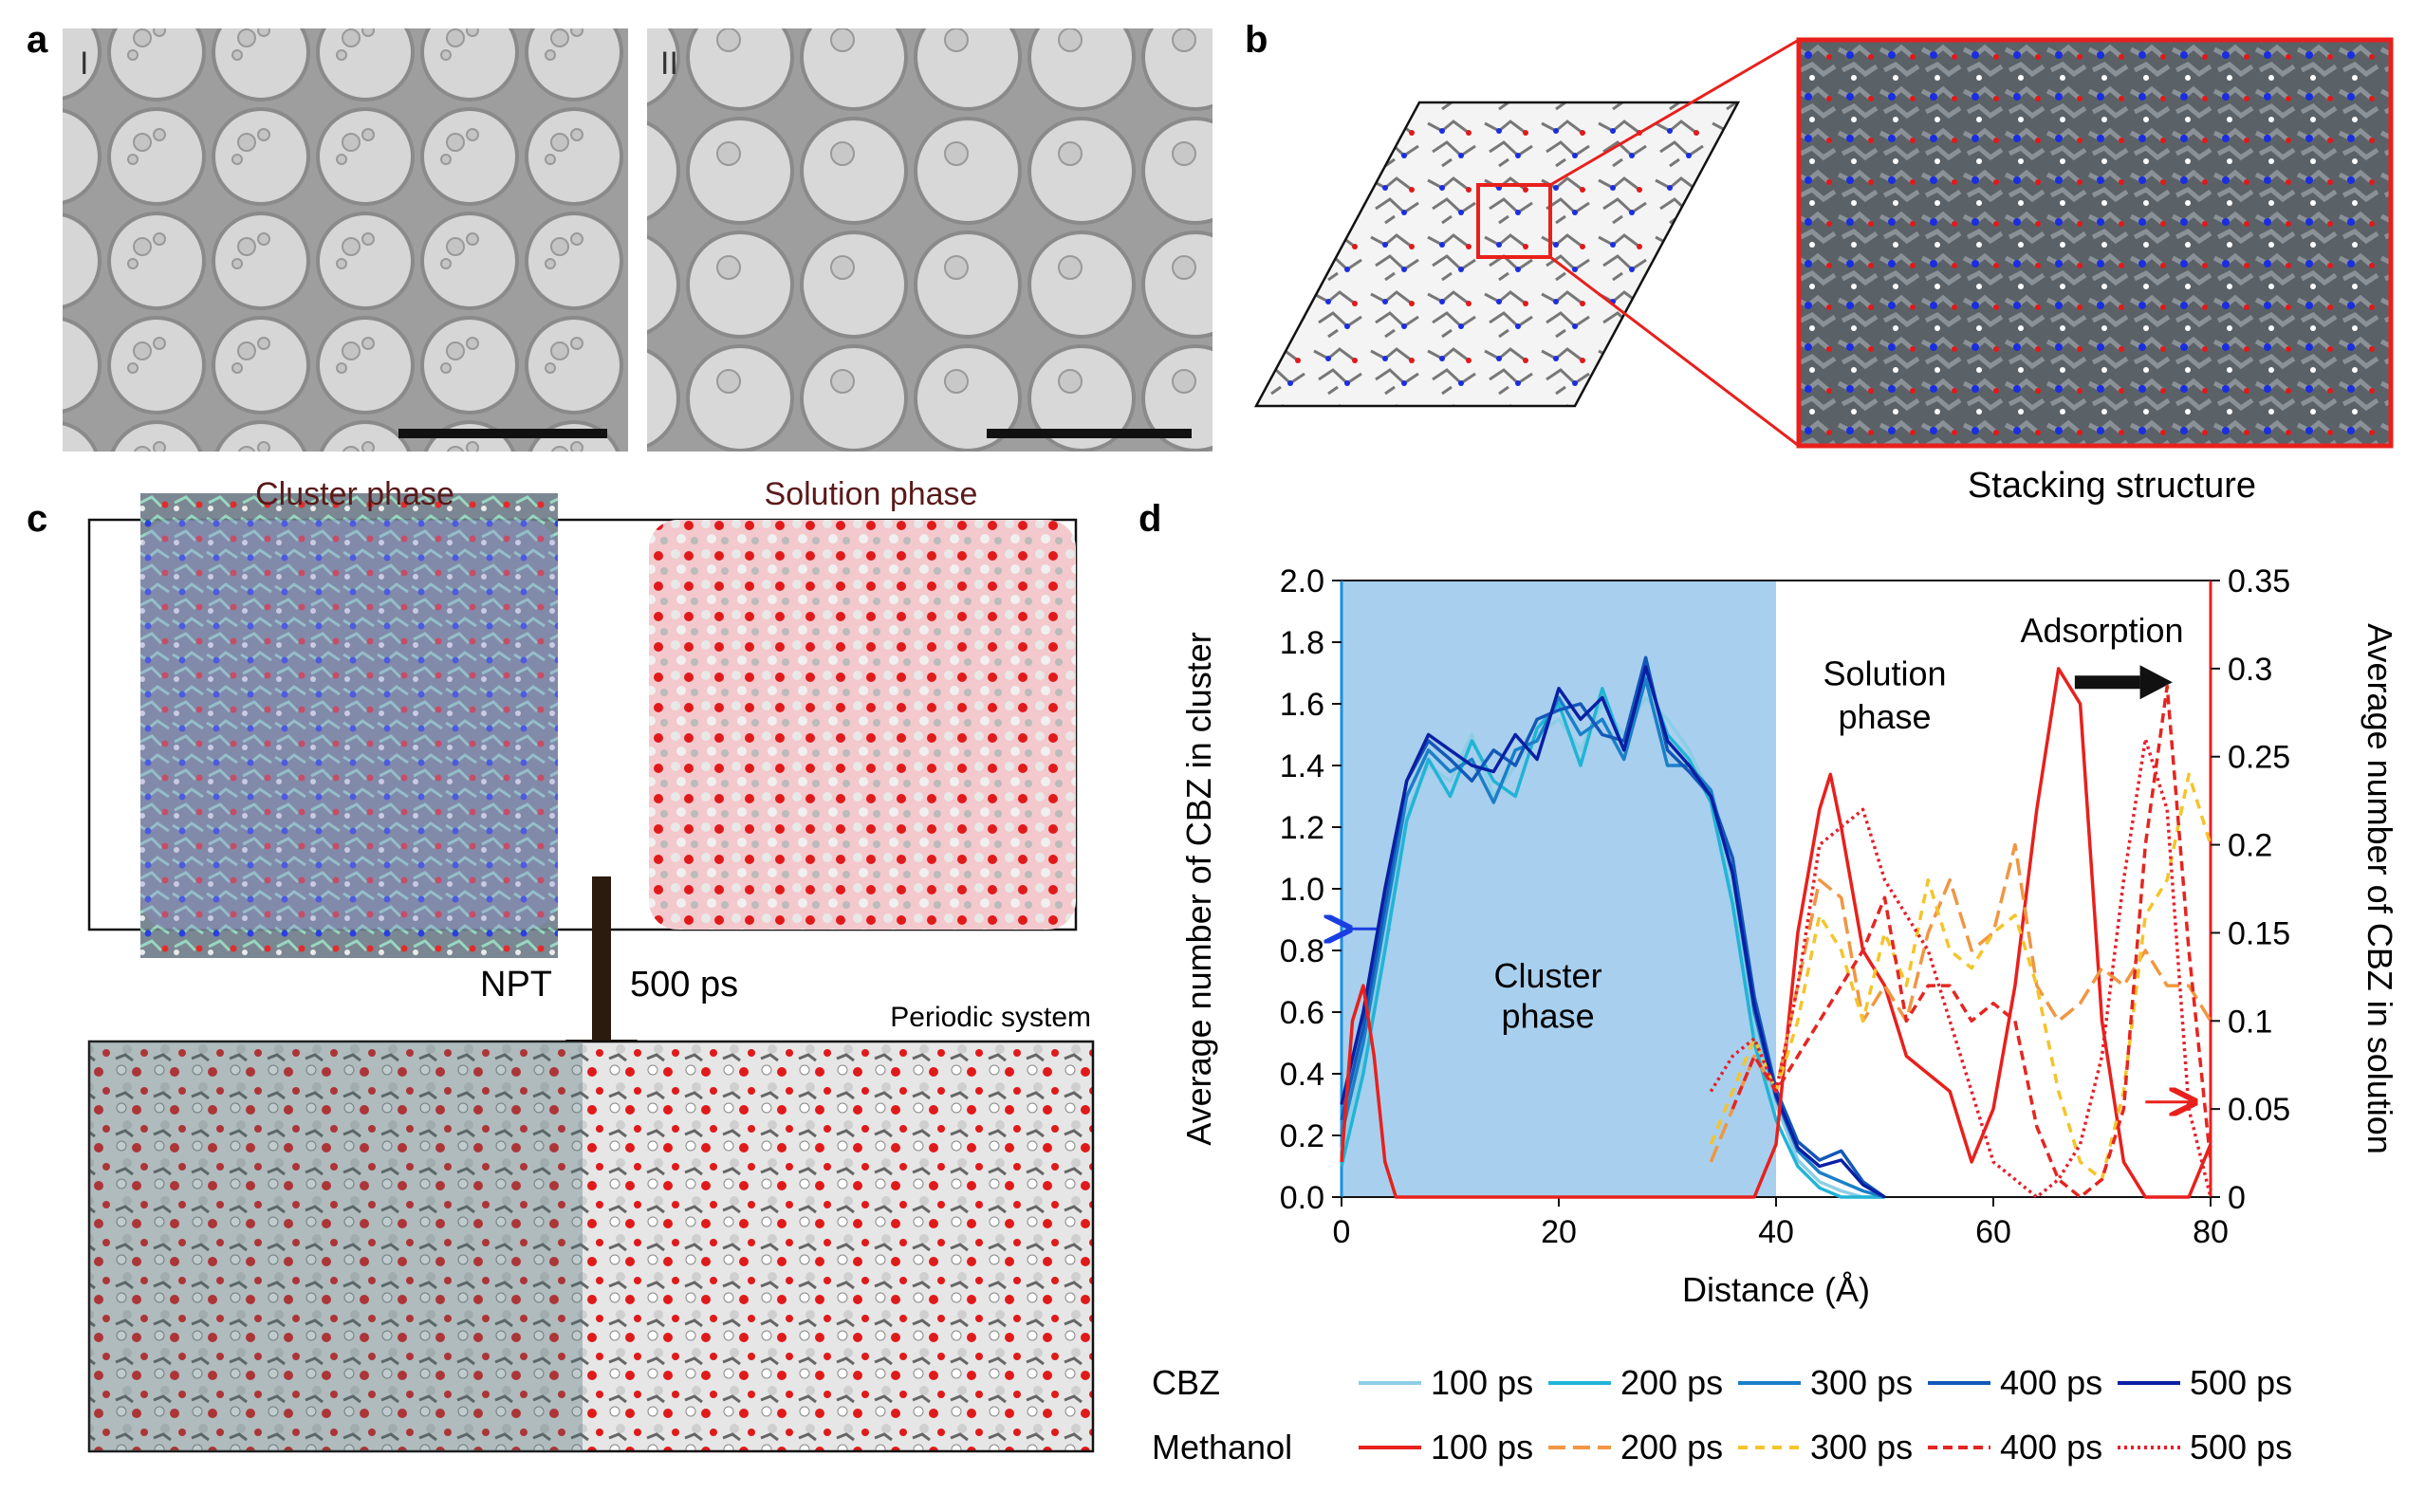  I want to click on zoom-box-small, so click(1514, 221).